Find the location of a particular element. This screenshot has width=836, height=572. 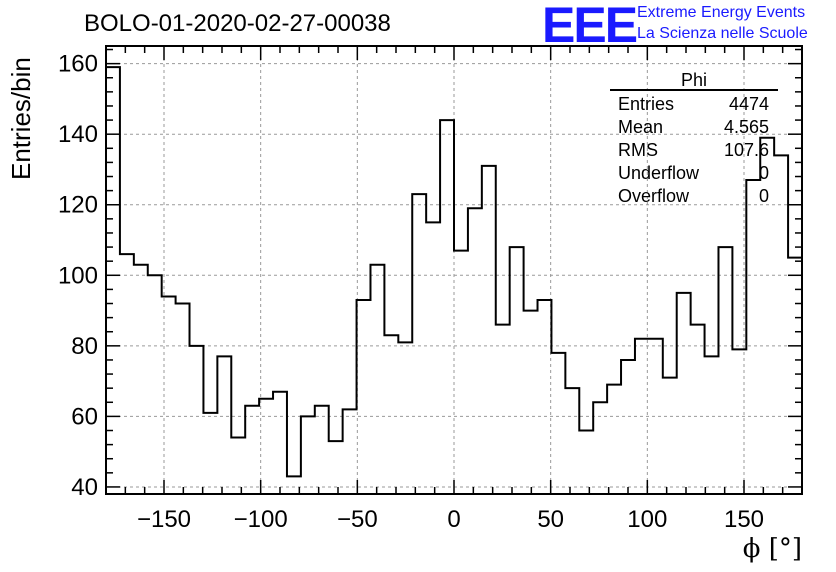

x-tick-label: 100 is located at coordinates (647, 519).